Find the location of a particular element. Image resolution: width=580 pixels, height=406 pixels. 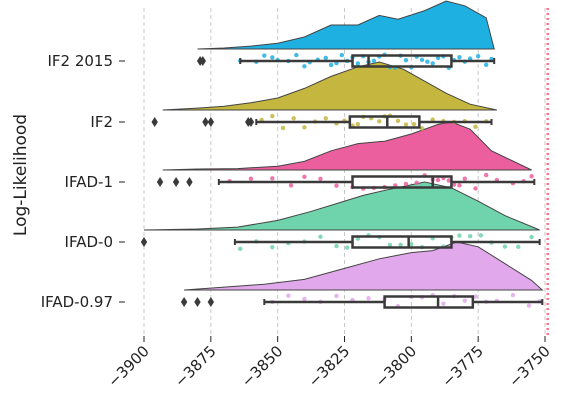

y-axis-label: Log-Likelihood is located at coordinates (21, 175).